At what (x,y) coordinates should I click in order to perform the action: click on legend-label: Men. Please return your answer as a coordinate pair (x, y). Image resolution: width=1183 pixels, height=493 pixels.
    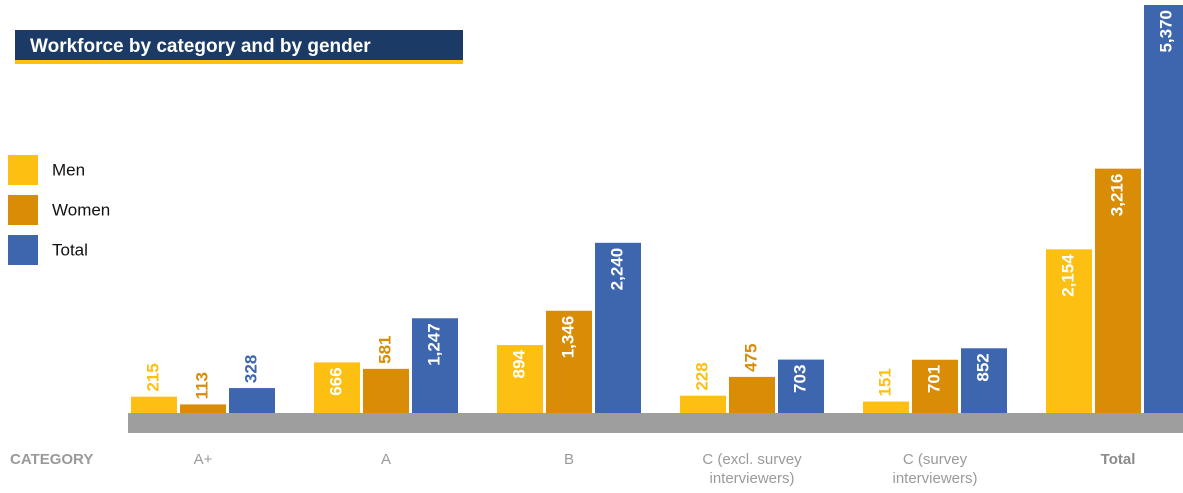
    Looking at the image, I should click on (68, 169).